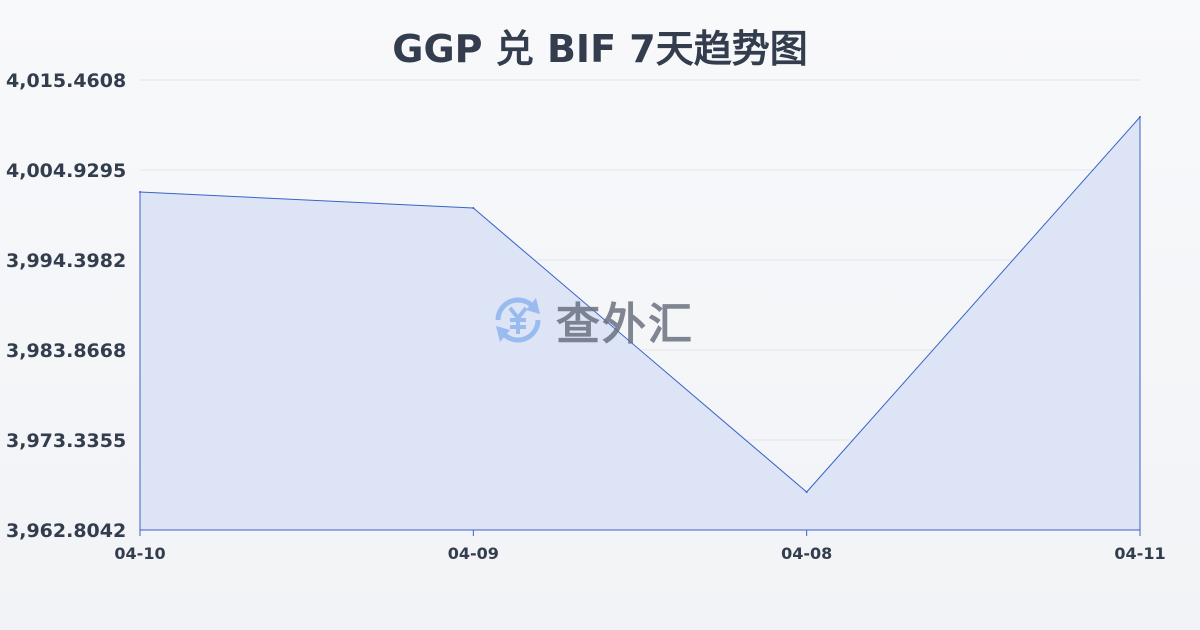 The width and height of the screenshot is (1200, 630). What do you see at coordinates (806, 553) in the screenshot?
I see `x-tick-label: 04-08` at bounding box center [806, 553].